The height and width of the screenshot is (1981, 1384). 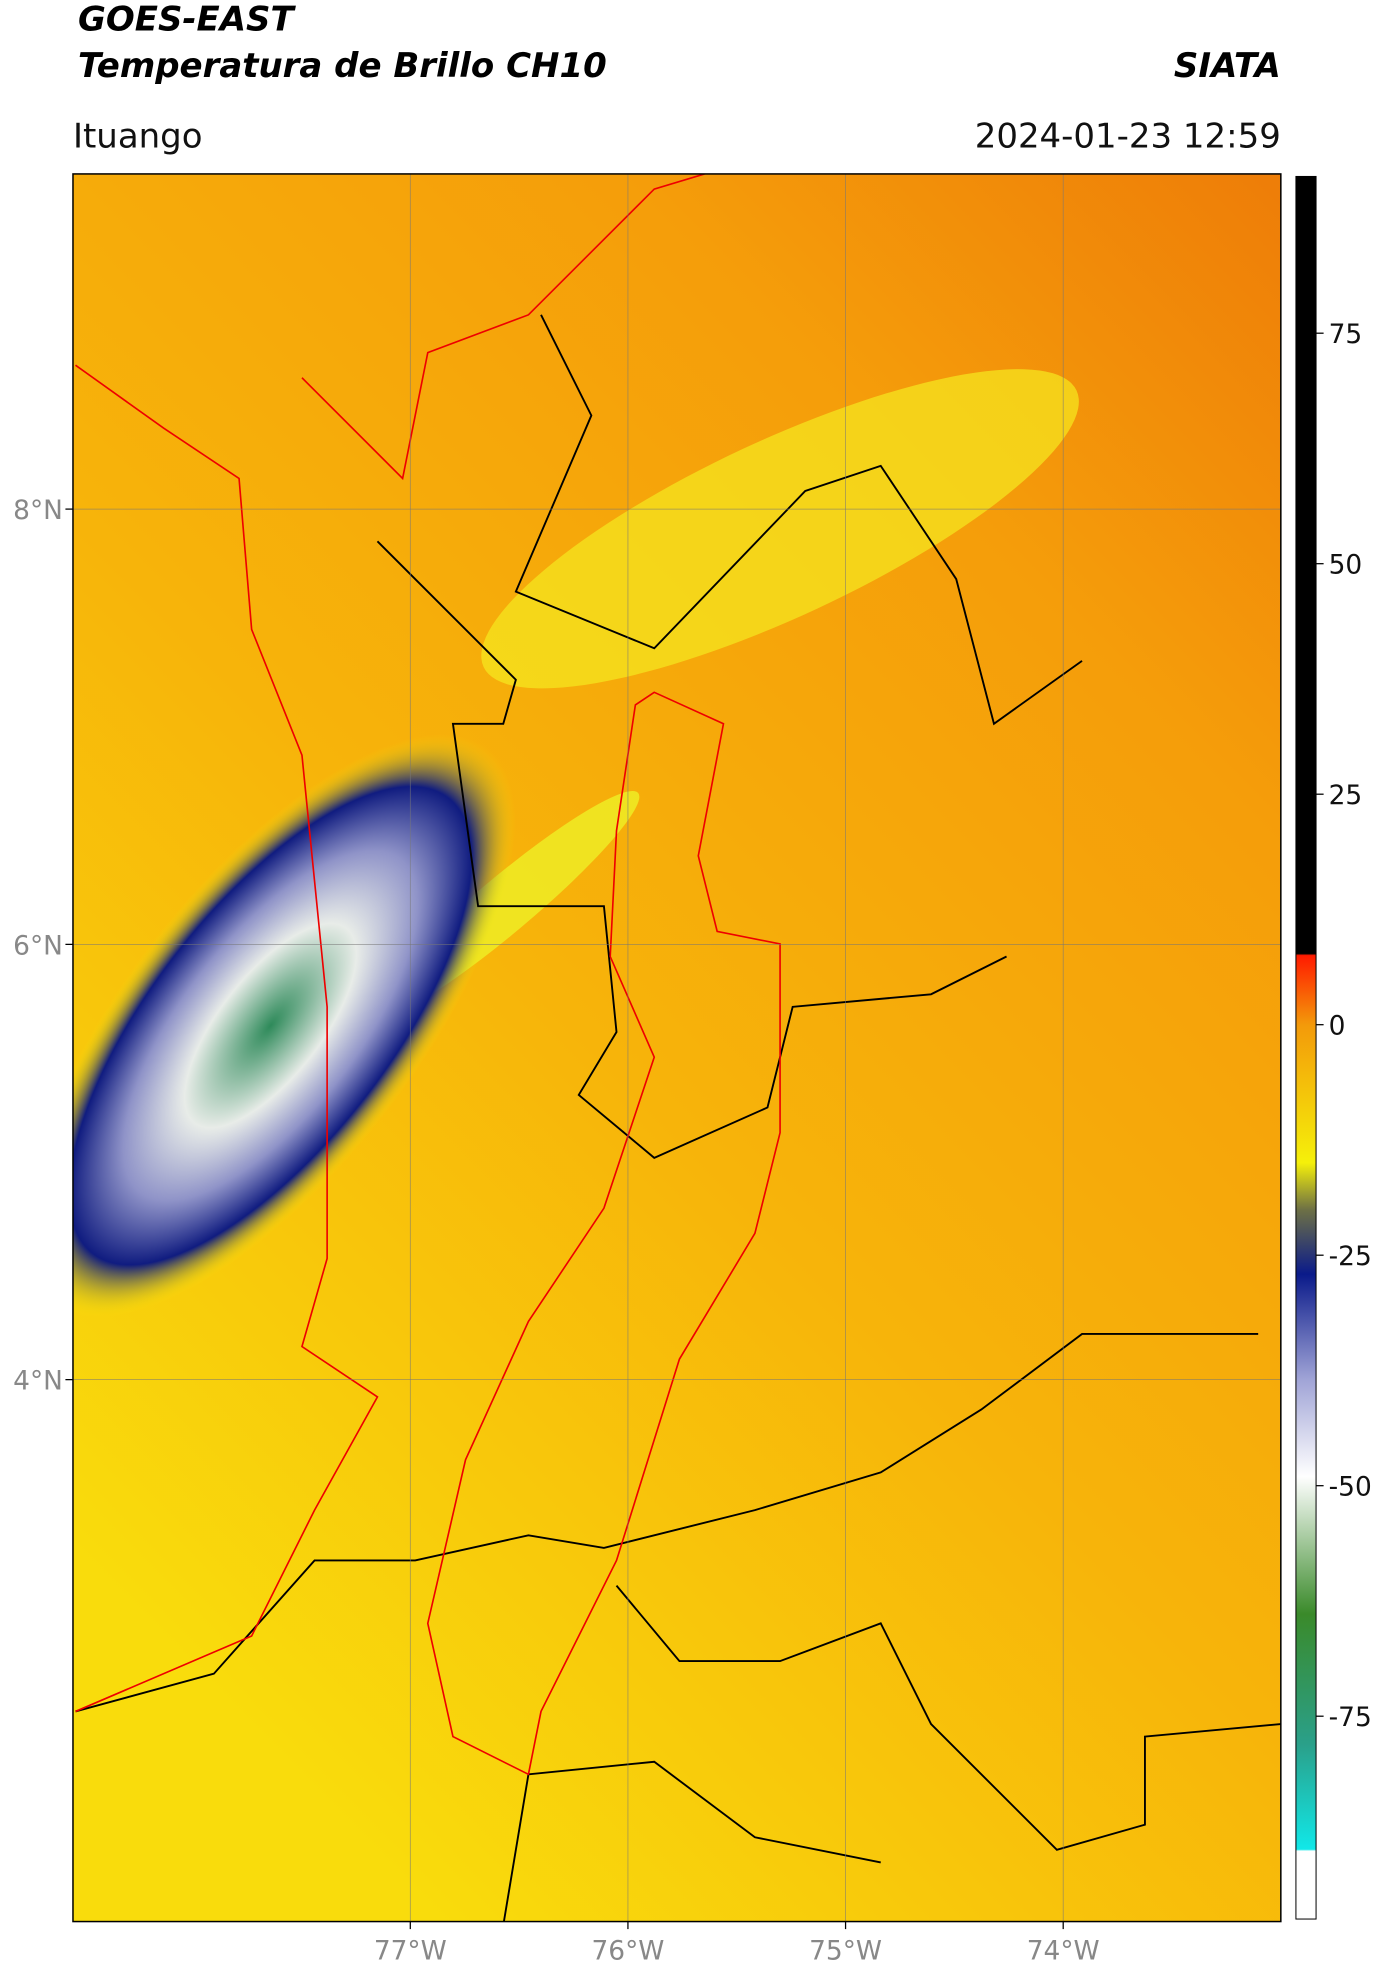 I want to click on colorbar, so click(x=1306, y=1047).